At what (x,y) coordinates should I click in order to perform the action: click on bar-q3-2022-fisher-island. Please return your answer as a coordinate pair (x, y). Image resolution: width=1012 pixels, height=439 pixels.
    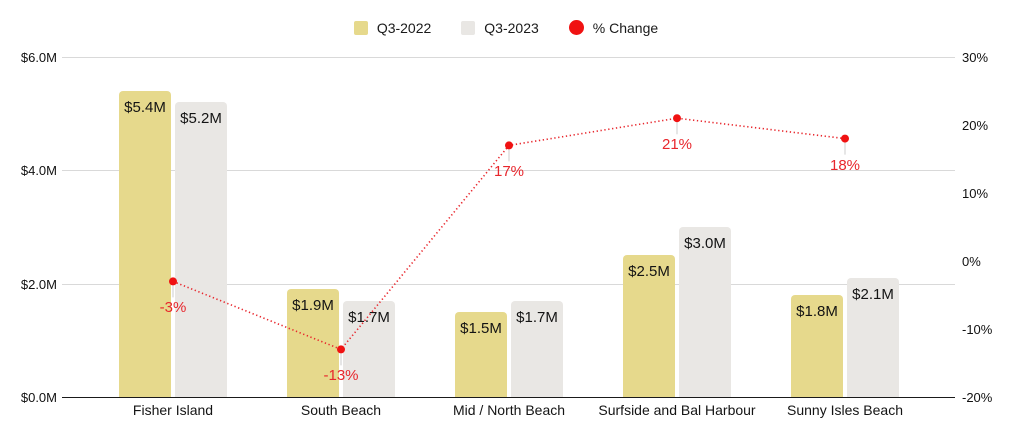
    Looking at the image, I should click on (145, 244).